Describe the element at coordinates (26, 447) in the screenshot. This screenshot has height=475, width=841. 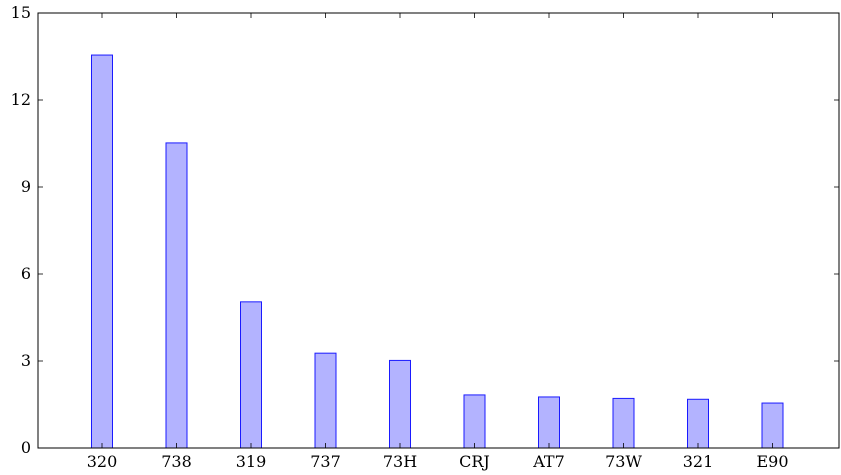
I see `y-tick-label-0: 0` at that location.